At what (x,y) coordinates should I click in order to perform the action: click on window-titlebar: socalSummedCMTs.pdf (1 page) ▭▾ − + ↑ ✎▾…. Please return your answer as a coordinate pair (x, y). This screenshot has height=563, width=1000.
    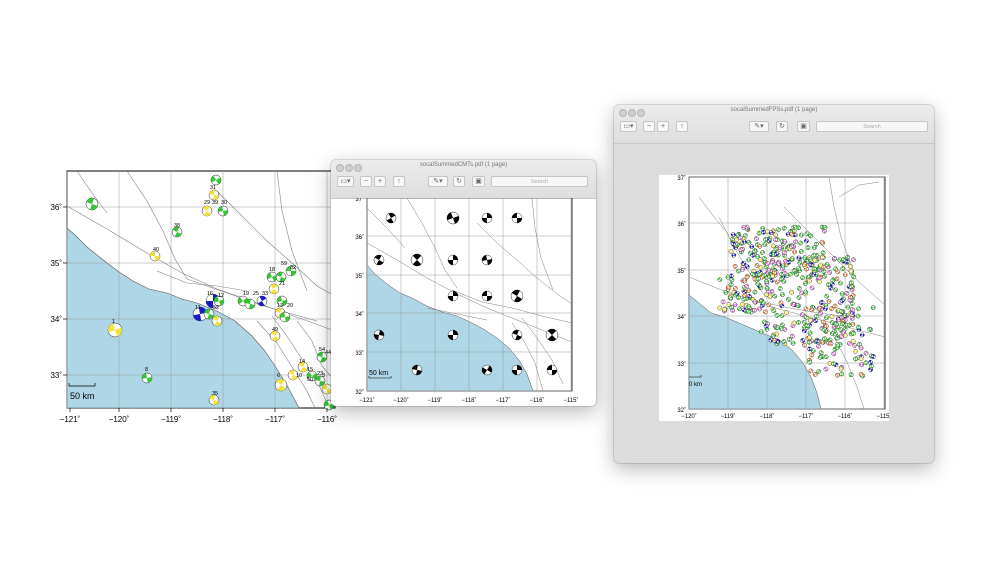
    Looking at the image, I should click on (463, 179).